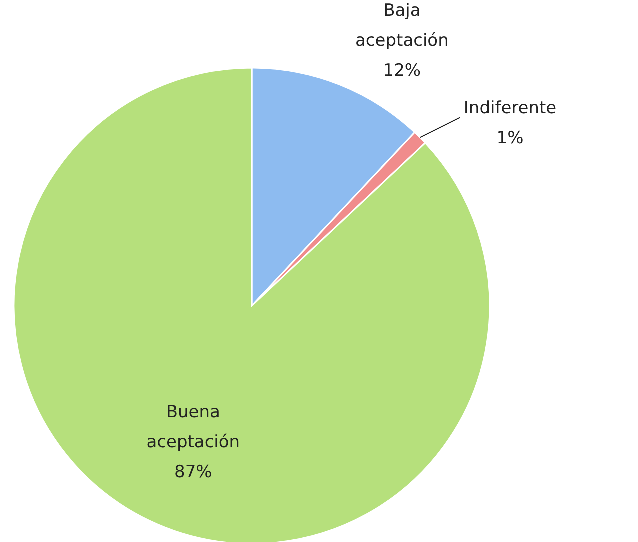 The height and width of the screenshot is (542, 638). What do you see at coordinates (510, 138) in the screenshot?
I see `data-label: 1%` at bounding box center [510, 138].